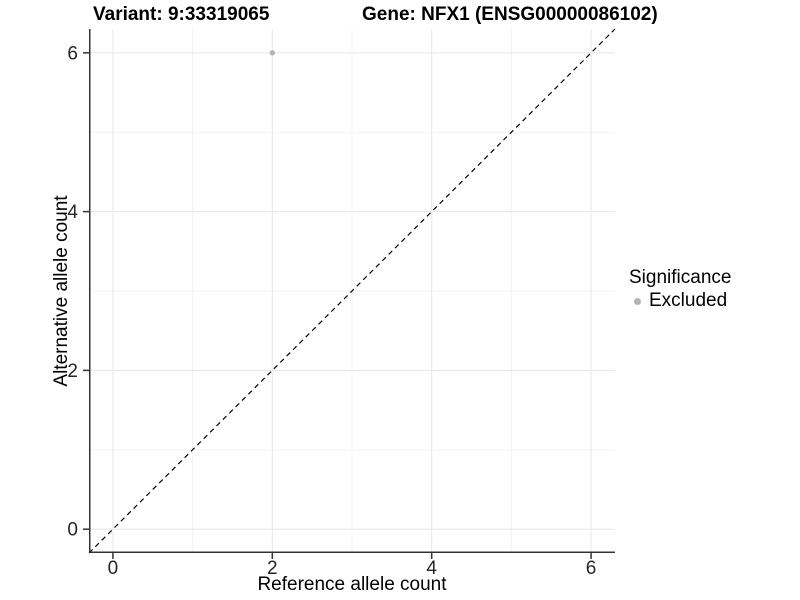  What do you see at coordinates (680, 289) in the screenshot?
I see `legend: Significance Excluded` at bounding box center [680, 289].